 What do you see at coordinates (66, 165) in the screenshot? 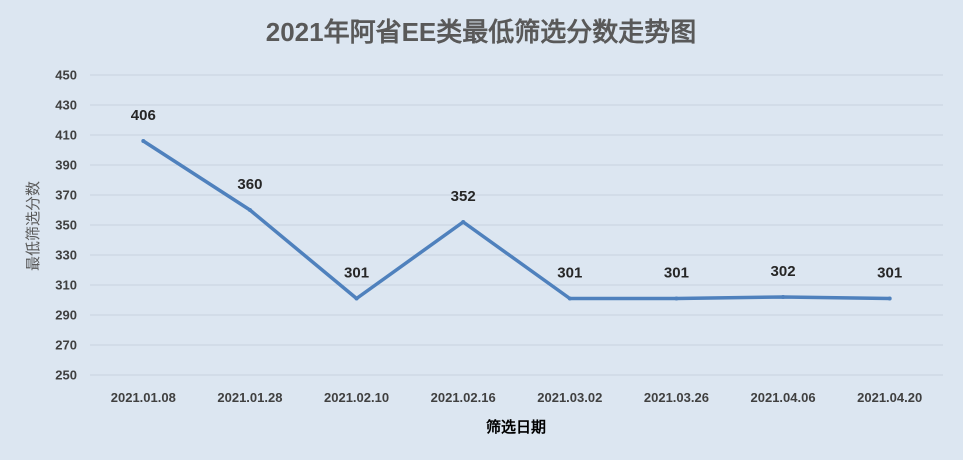
I see `y-tick-label: 390` at bounding box center [66, 165].